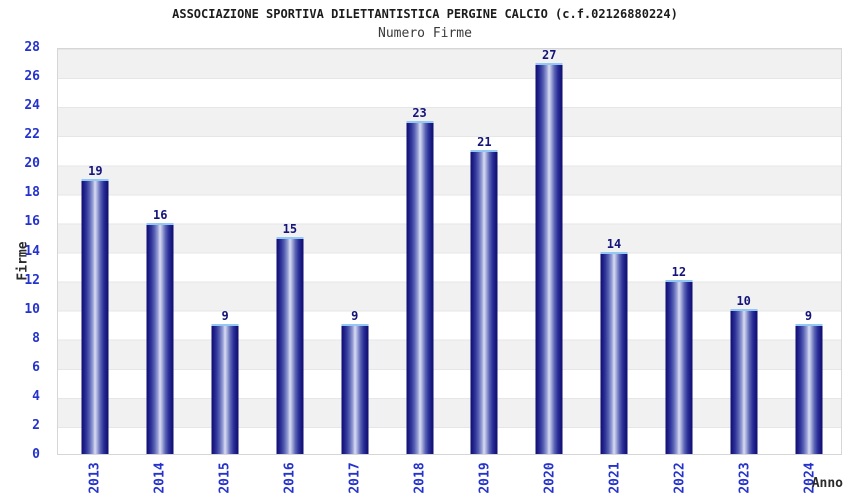 This screenshot has width=850, height=500. I want to click on x-tick-label: 2023, so click(744, 478).